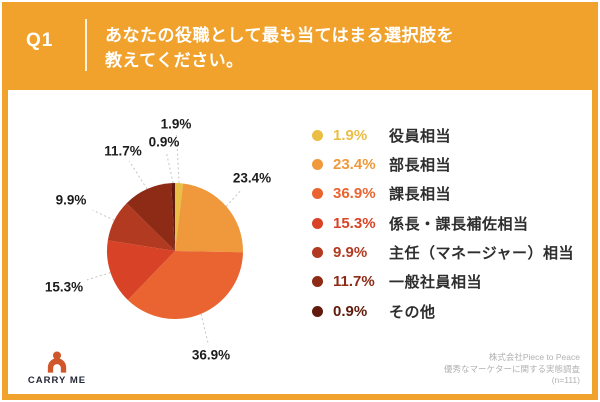 The image size is (600, 402). Describe the element at coordinates (164, 142) in the screenshot. I see `pie-percent-label: 0.9%` at that location.